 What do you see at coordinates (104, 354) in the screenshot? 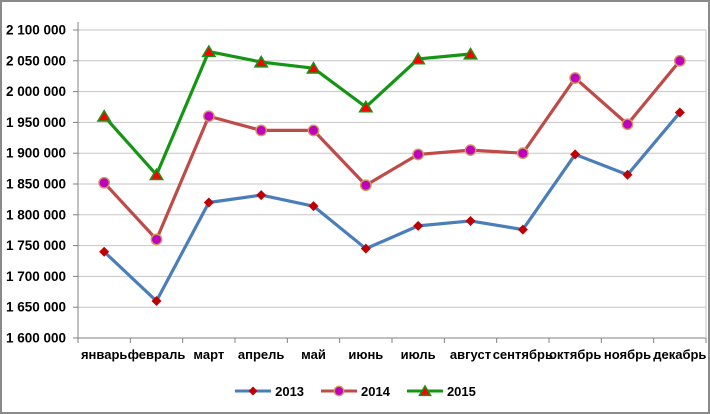
I see `x-tick-label: январь` at bounding box center [104, 354].